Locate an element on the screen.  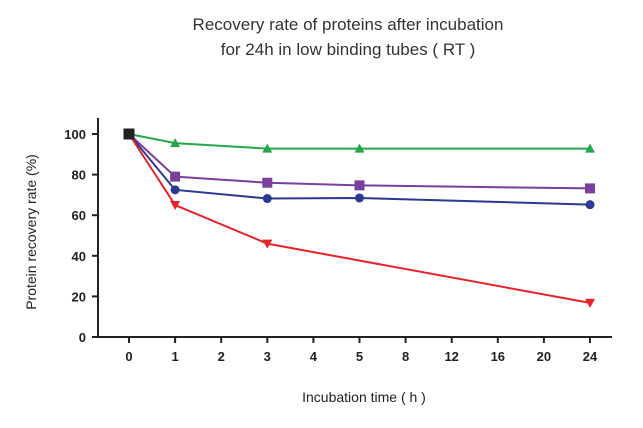
x-axis-label: Incubation time ( h ) is located at coordinates (364, 397).